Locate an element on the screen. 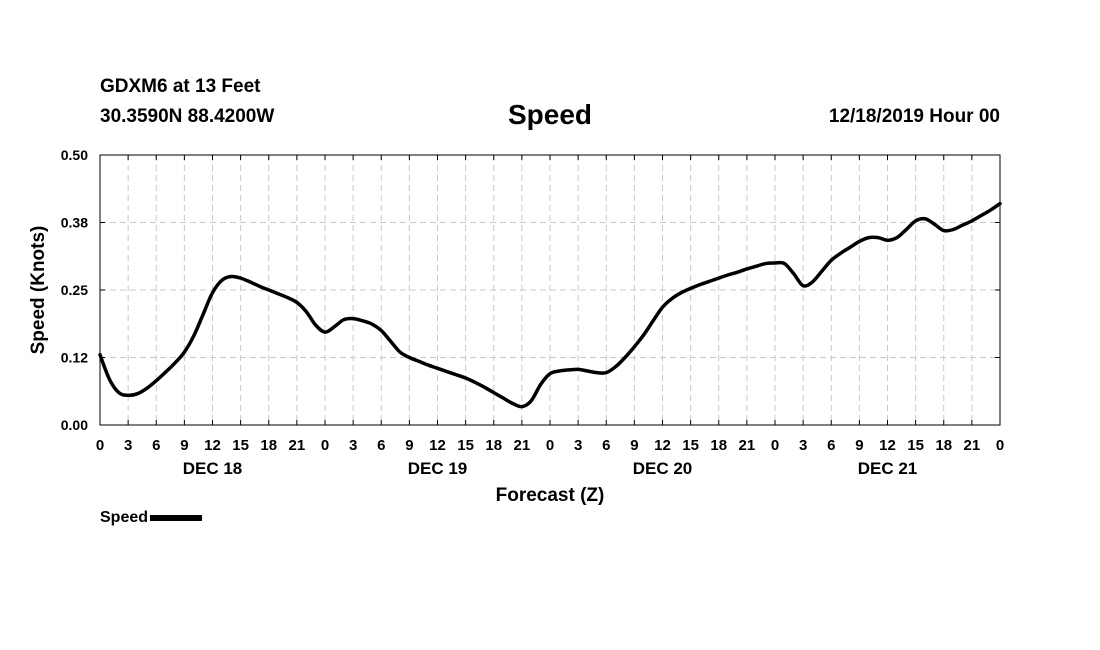  y-tick-label: 0.12 is located at coordinates (74, 358).